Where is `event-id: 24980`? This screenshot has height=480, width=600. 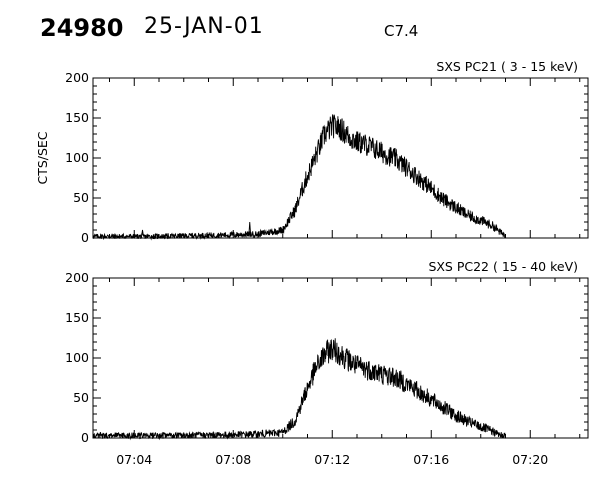
event-id: 24980 is located at coordinates (82, 28).